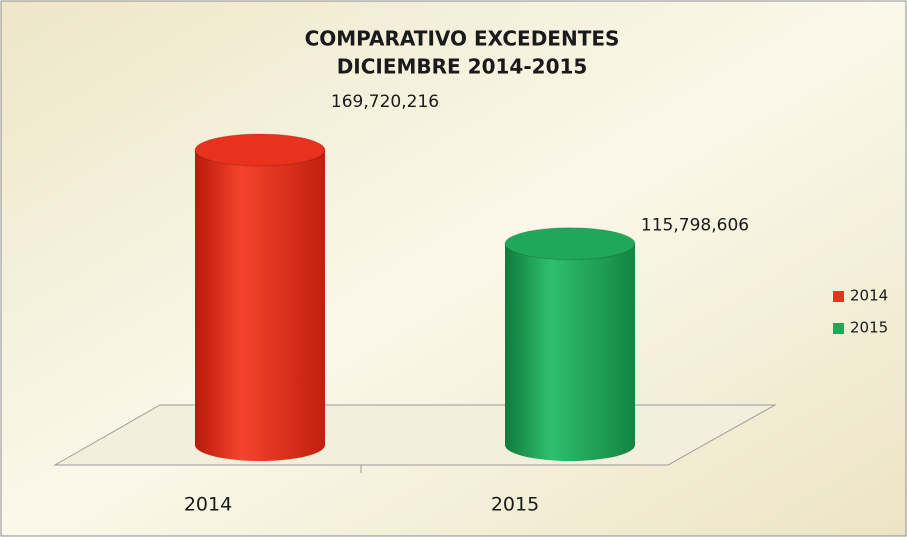  Describe the element at coordinates (869, 328) in the screenshot. I see `legend-label: 2015` at that location.